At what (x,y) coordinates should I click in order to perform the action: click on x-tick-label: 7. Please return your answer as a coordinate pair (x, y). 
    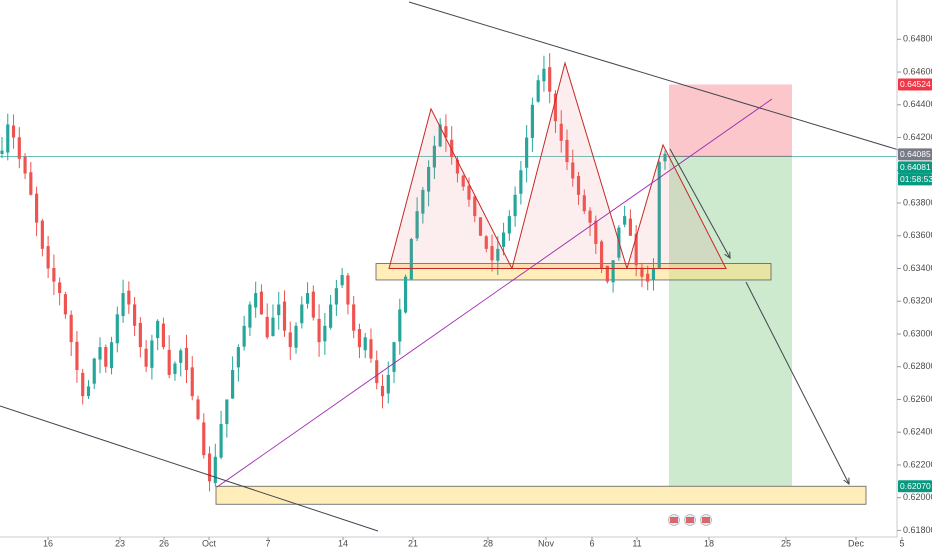
    Looking at the image, I should click on (267, 543).